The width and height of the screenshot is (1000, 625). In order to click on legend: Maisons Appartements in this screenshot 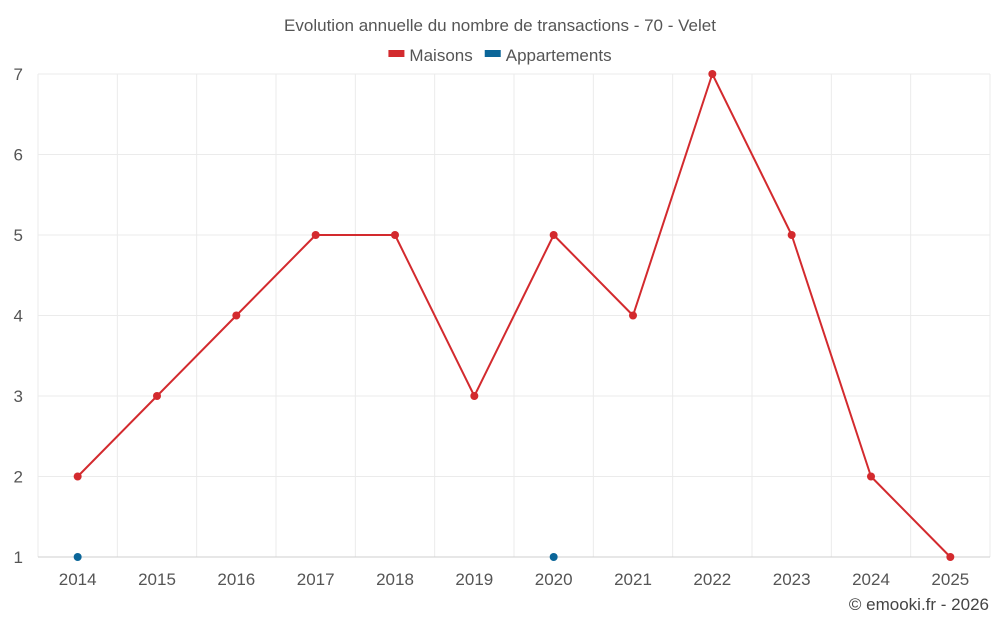, I will do `click(500, 55)`.